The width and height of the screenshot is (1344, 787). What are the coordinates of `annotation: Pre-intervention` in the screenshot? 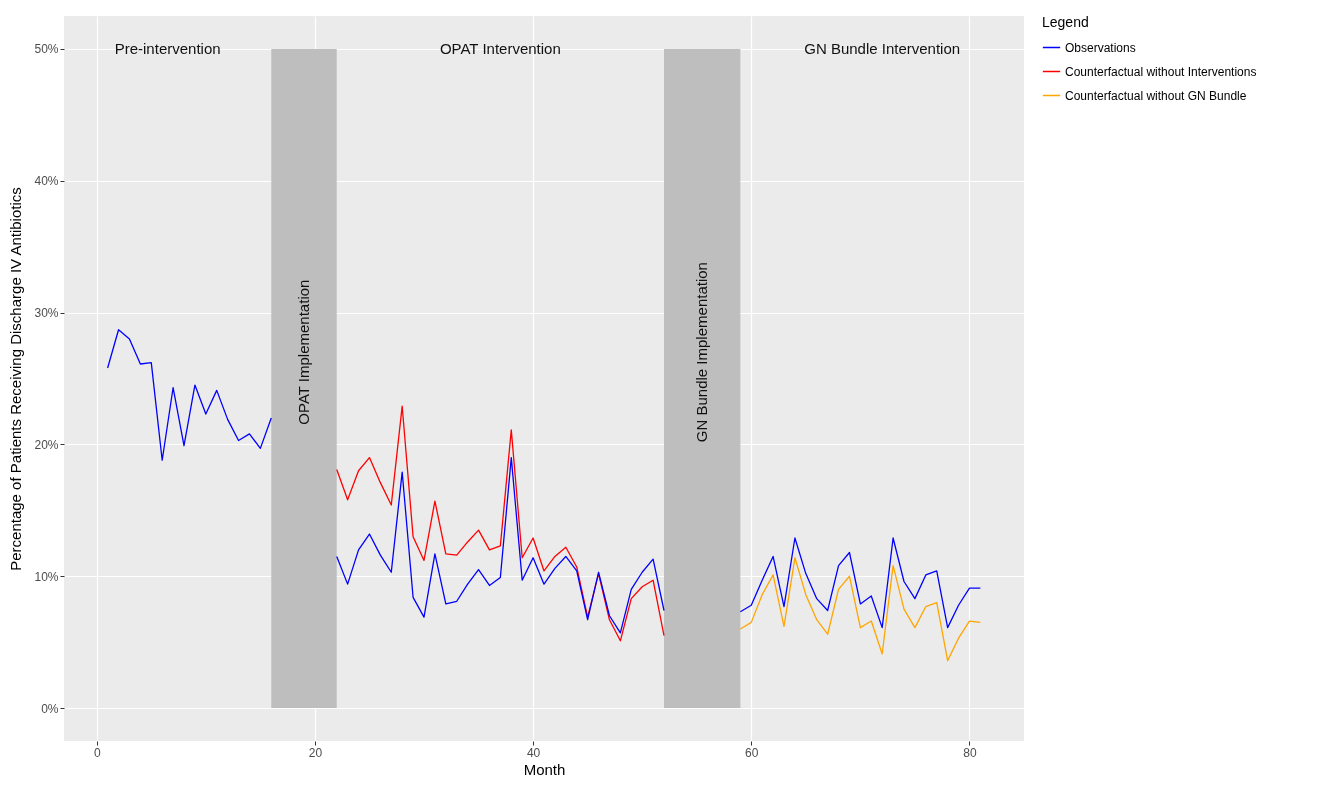 It's located at (167, 48).